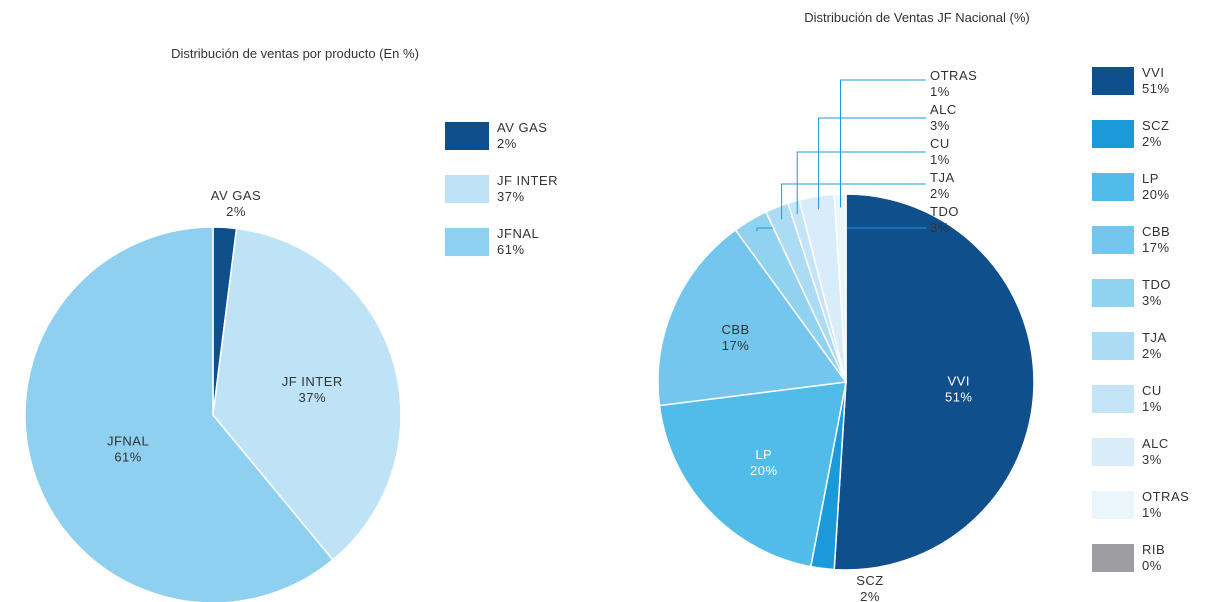 This screenshot has height=602, width=1215. What do you see at coordinates (522, 135) in the screenshot?
I see `legend-label-av-gas: AV GAS 2%` at bounding box center [522, 135].